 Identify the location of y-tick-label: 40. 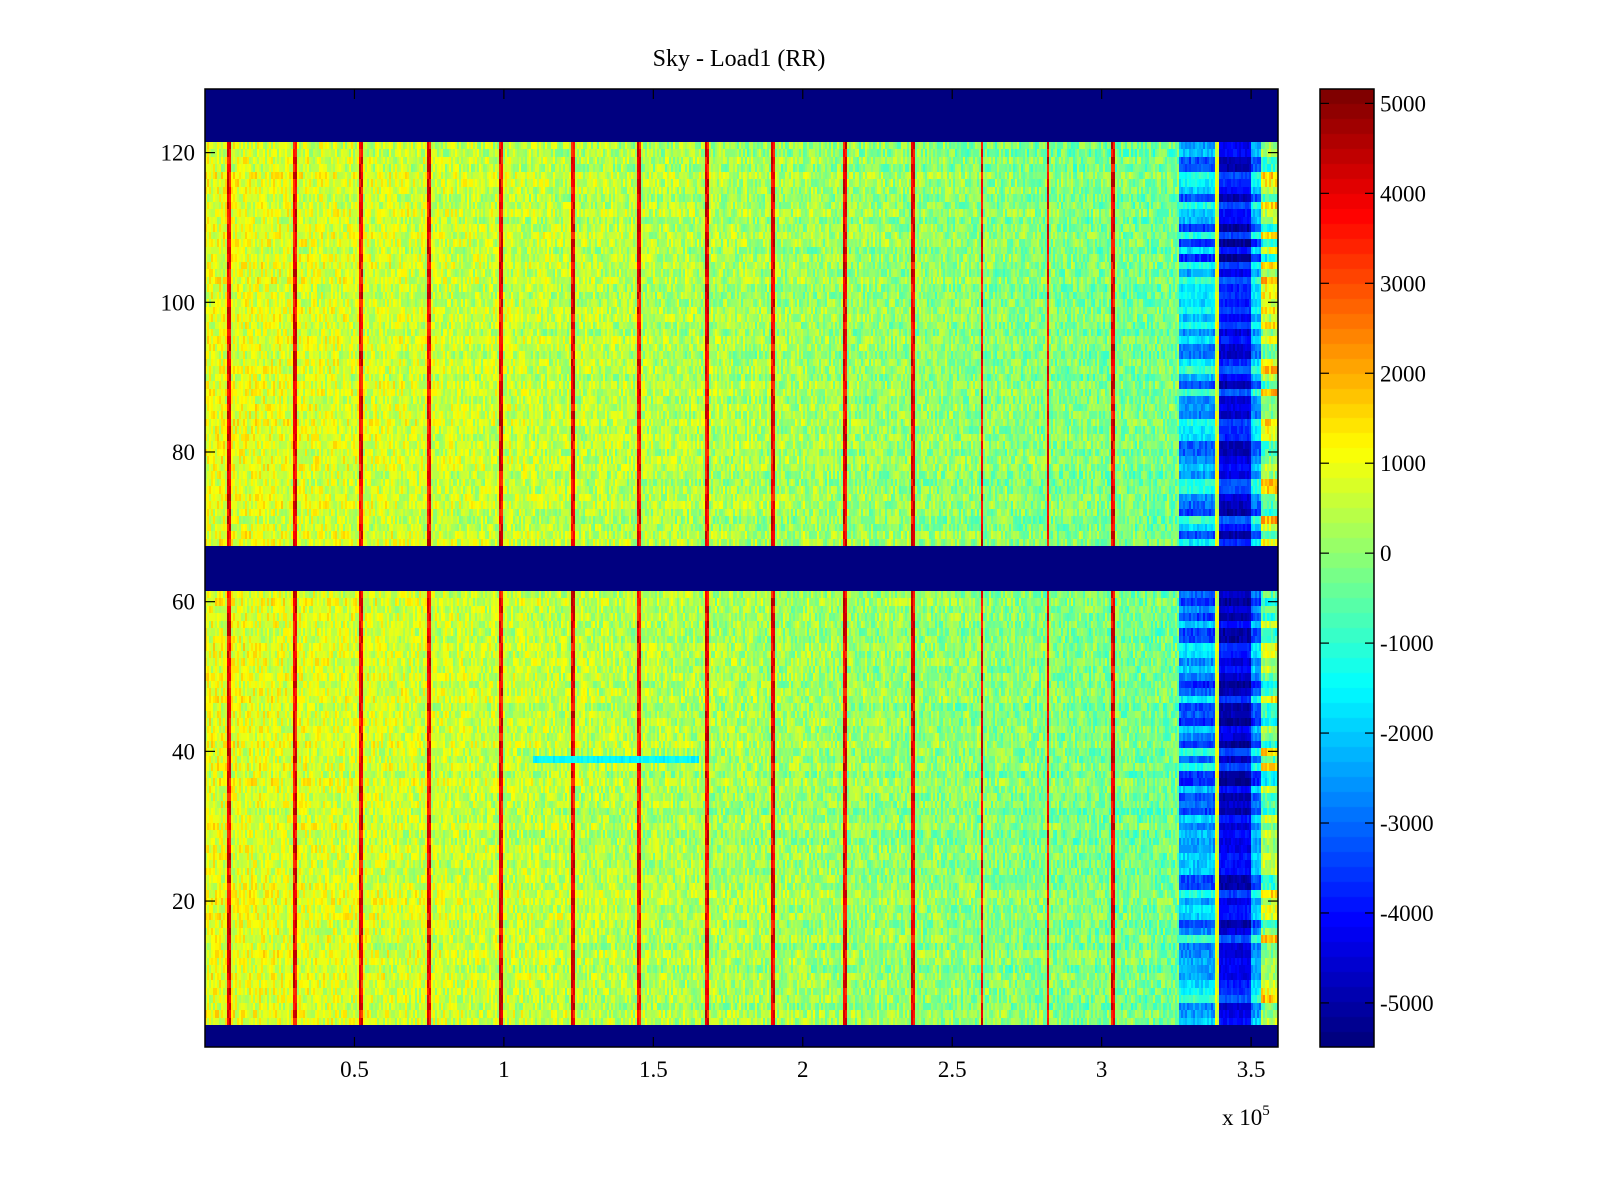
(183, 751).